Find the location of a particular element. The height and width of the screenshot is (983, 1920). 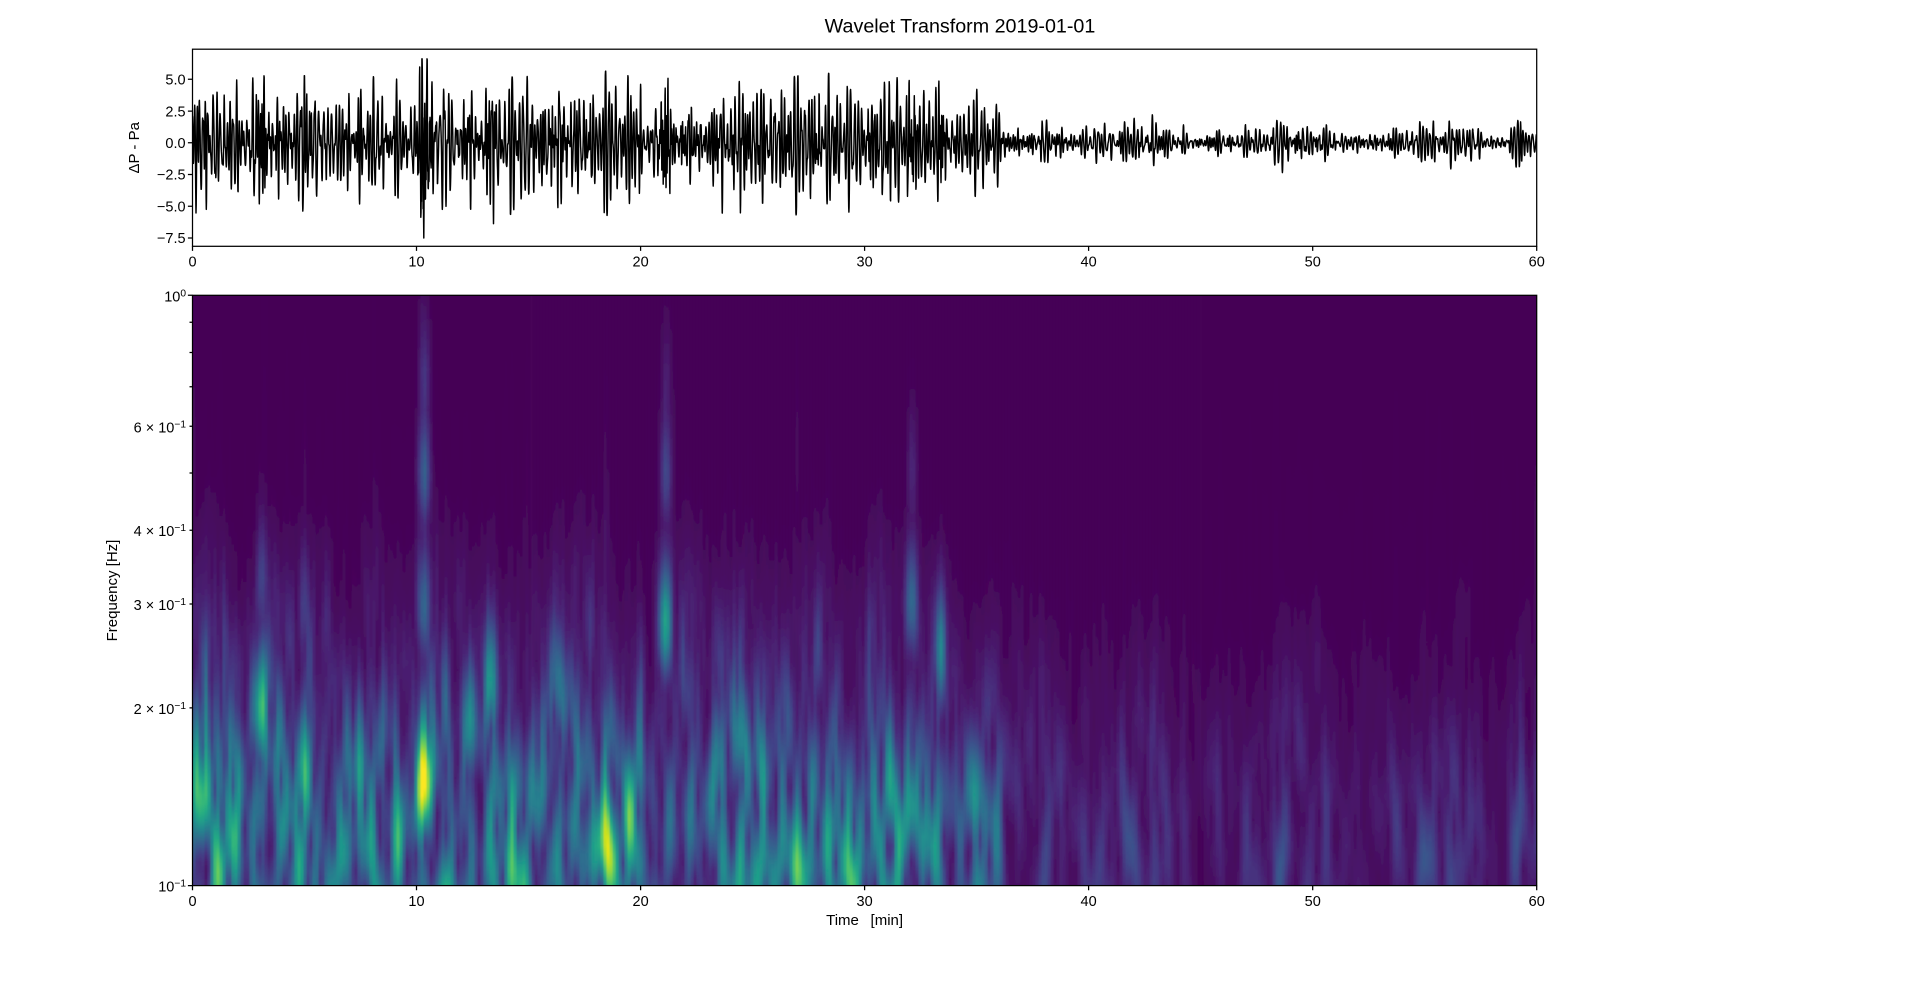

svg-text: Time [min] is located at coordinates (864, 920).